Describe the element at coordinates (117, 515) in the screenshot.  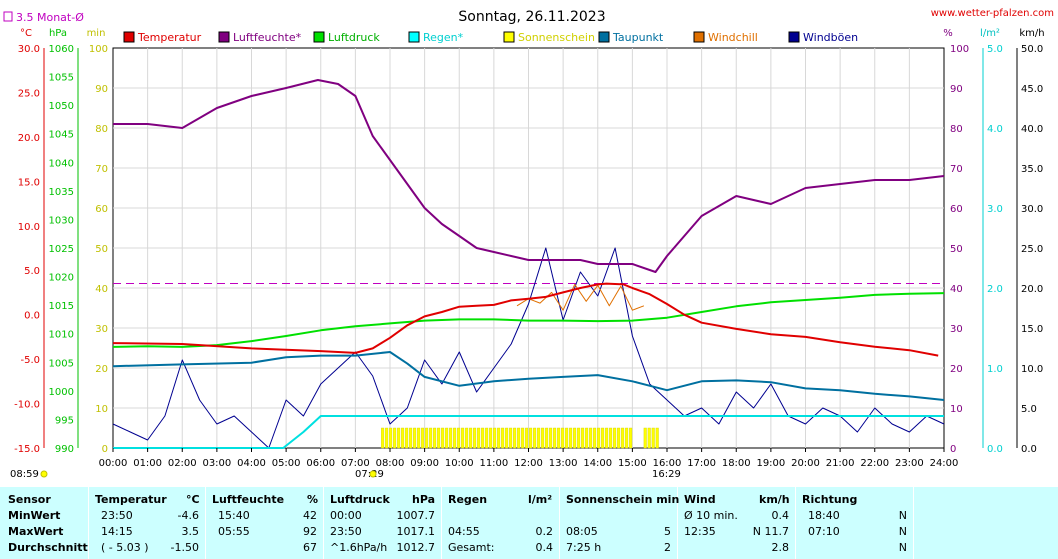
I see `table-cell-t_time: 23:50` at that location.